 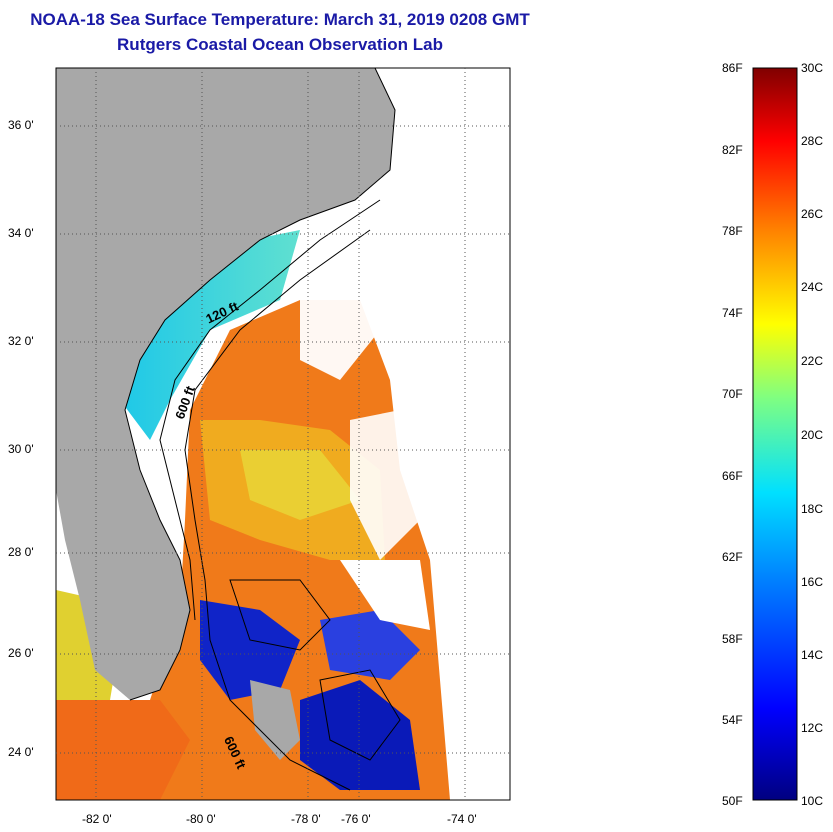 What do you see at coordinates (732, 68) in the screenshot?
I see `colorbar-f-86: 86F` at bounding box center [732, 68].